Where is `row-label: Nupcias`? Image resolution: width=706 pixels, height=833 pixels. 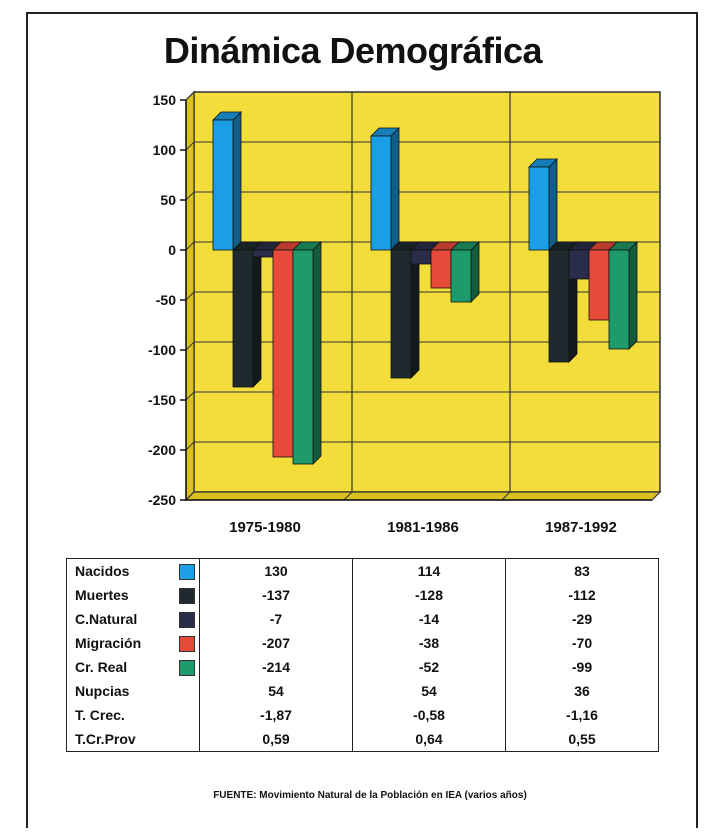
row-label: Nupcias is located at coordinates (133, 691).